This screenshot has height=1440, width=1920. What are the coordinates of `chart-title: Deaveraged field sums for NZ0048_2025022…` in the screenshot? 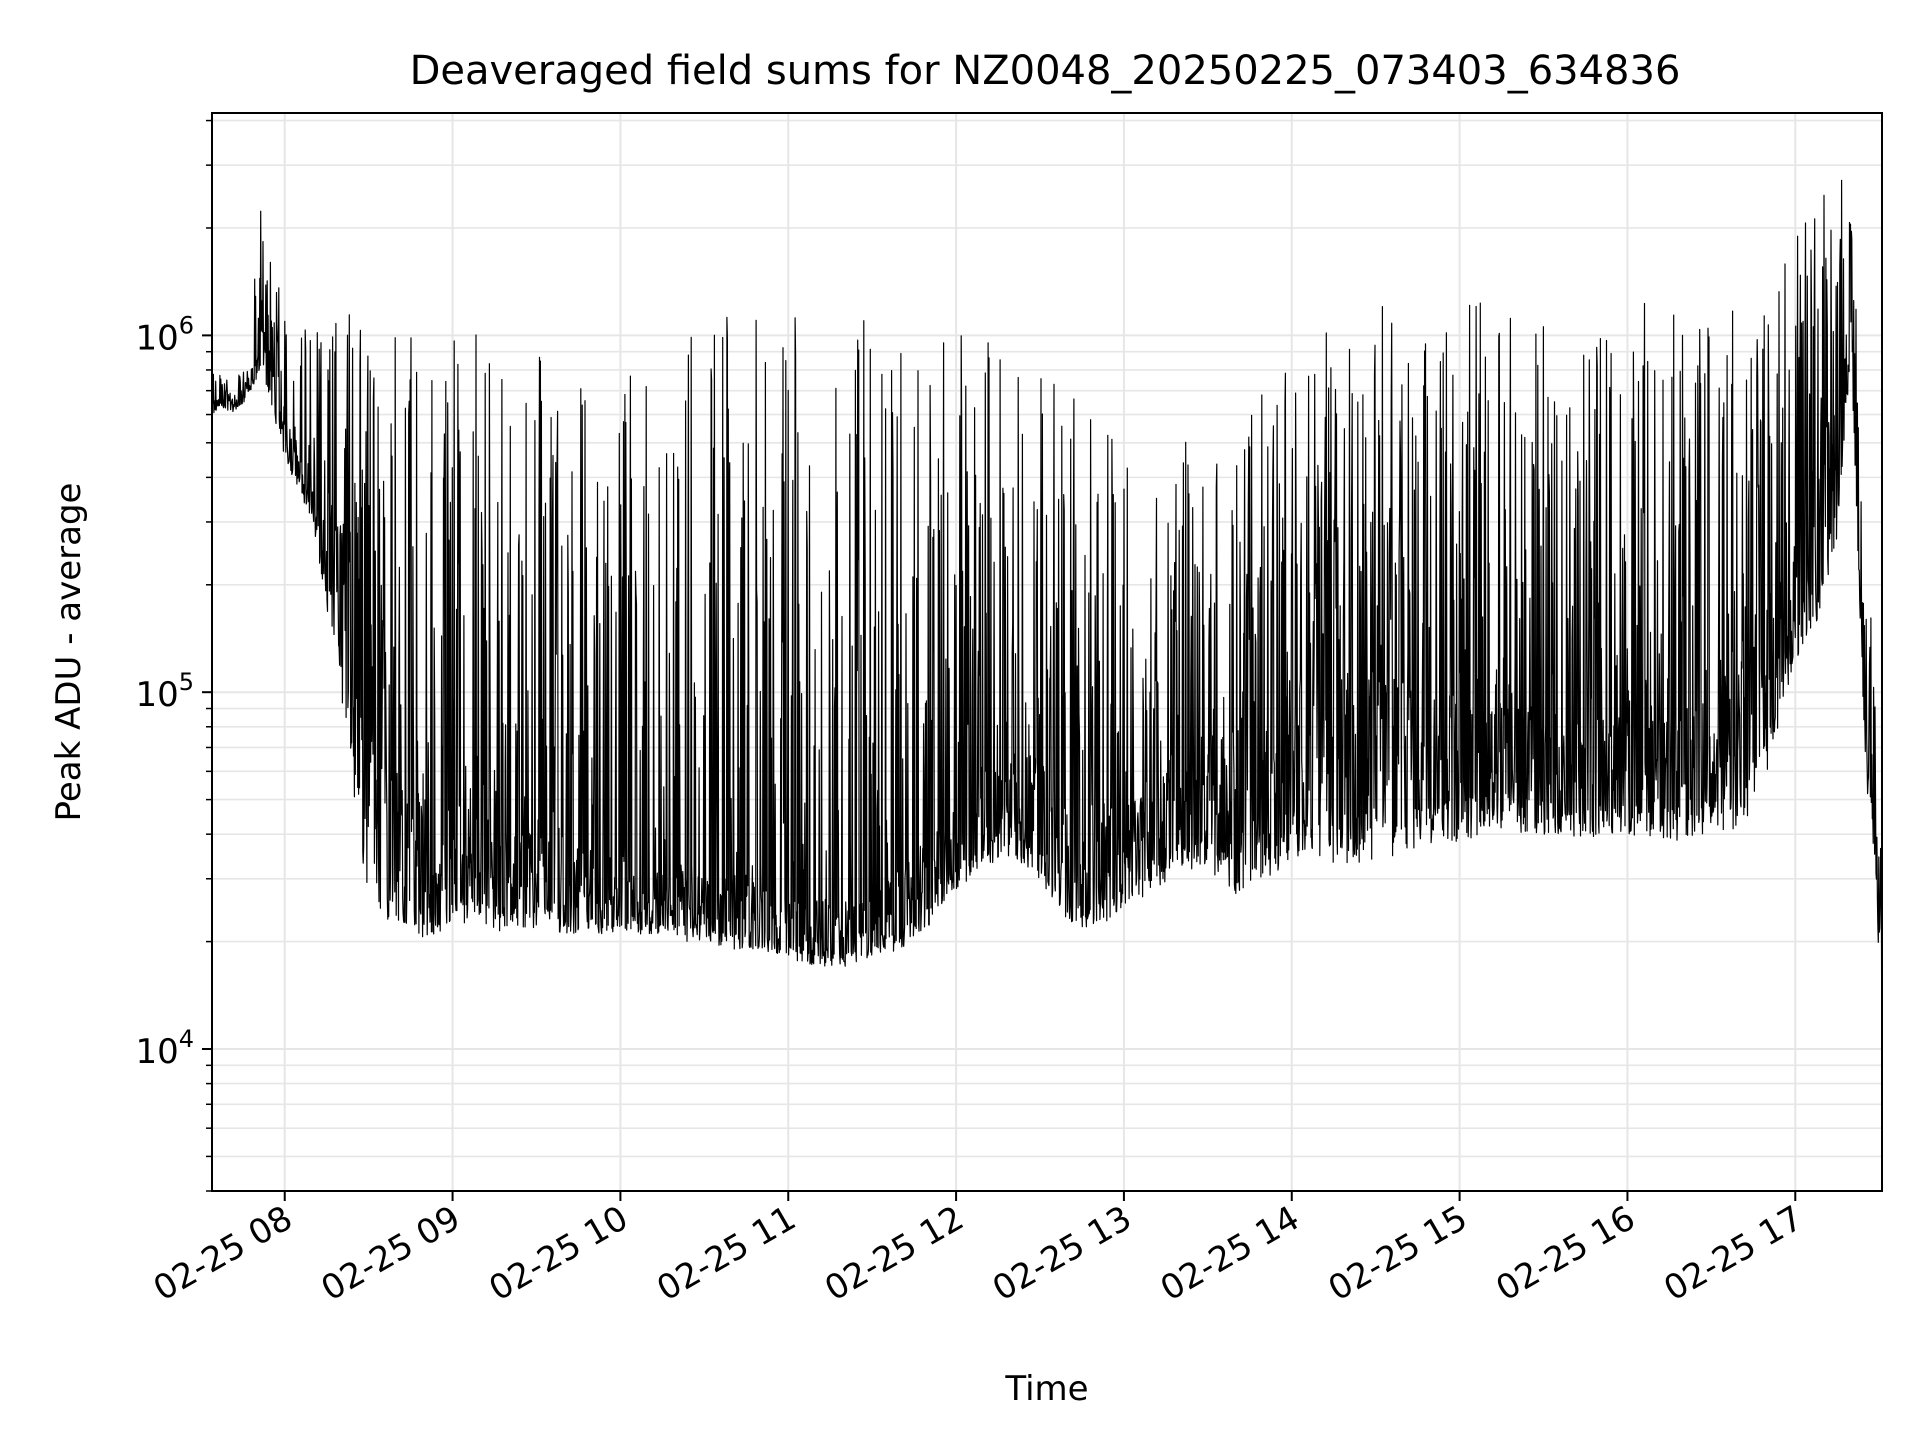 It's located at (1045, 71).